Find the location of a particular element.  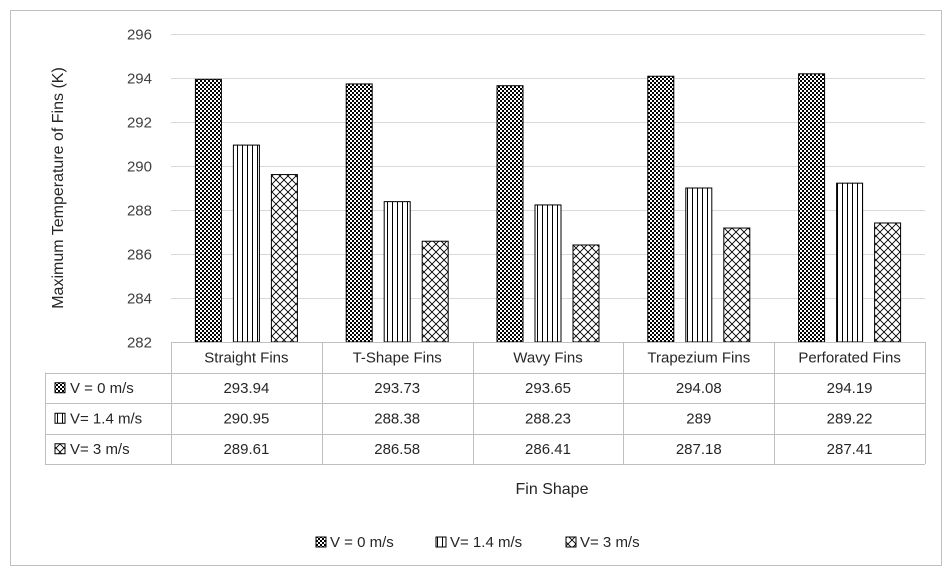

table-cell-value: 293.73 is located at coordinates (397, 388).